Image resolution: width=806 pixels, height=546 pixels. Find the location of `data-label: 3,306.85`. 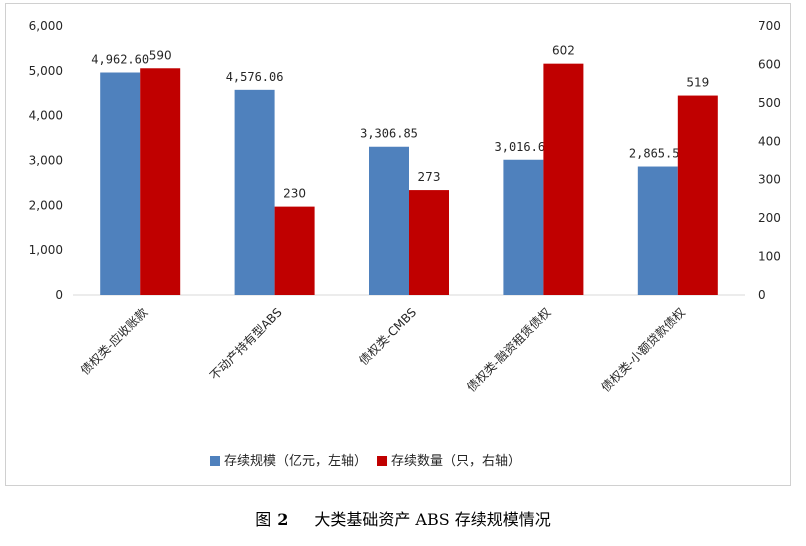

data-label: 3,306.85 is located at coordinates (389, 134).